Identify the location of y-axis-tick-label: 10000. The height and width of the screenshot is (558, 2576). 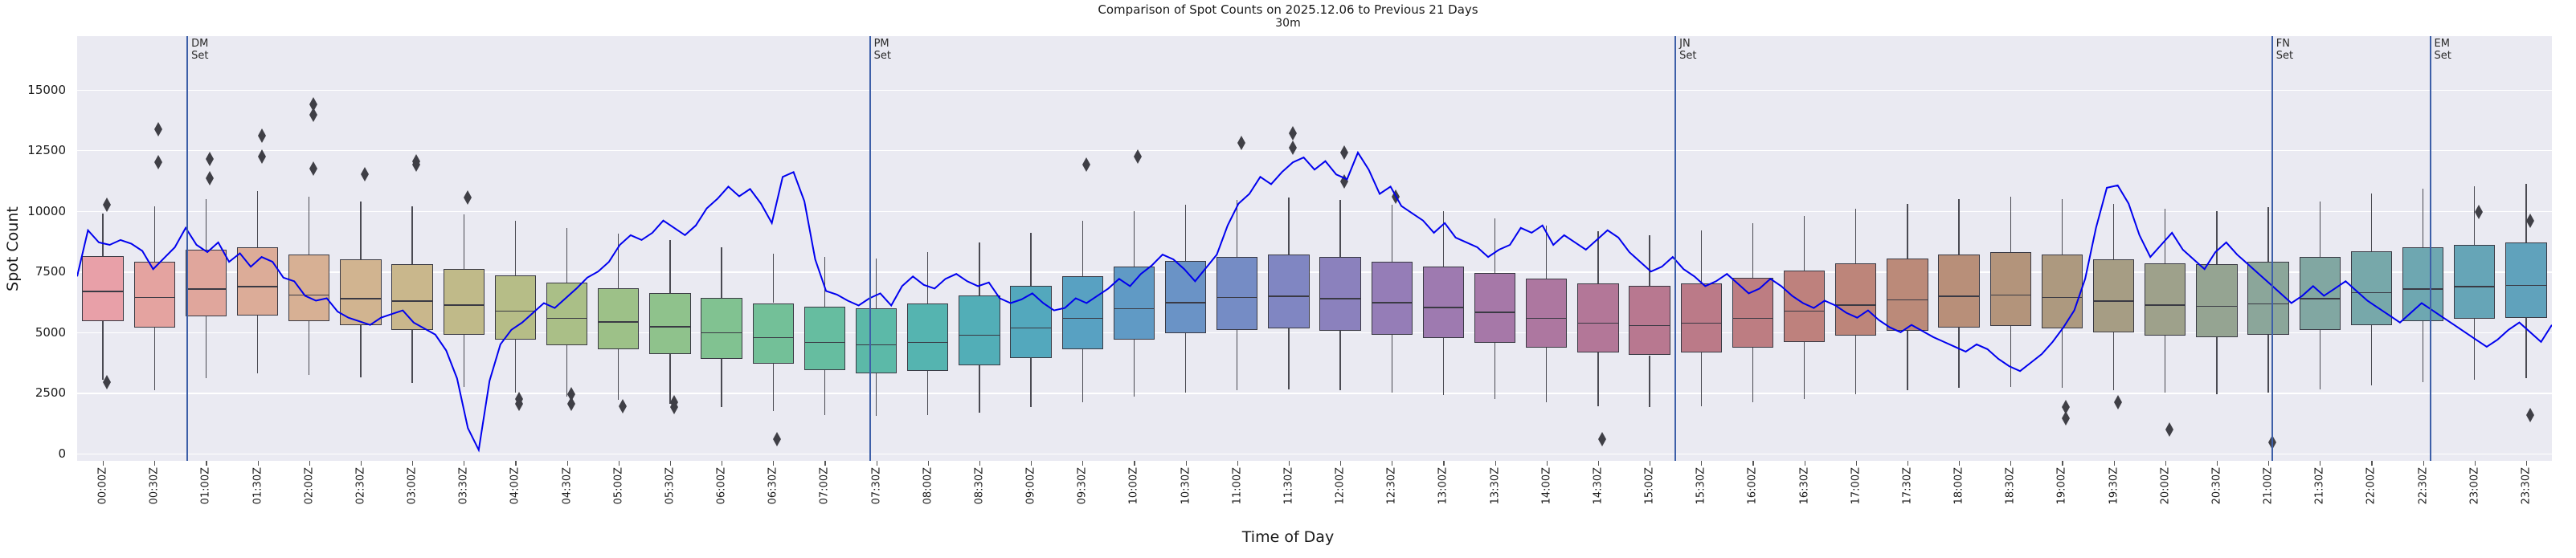
(46, 210).